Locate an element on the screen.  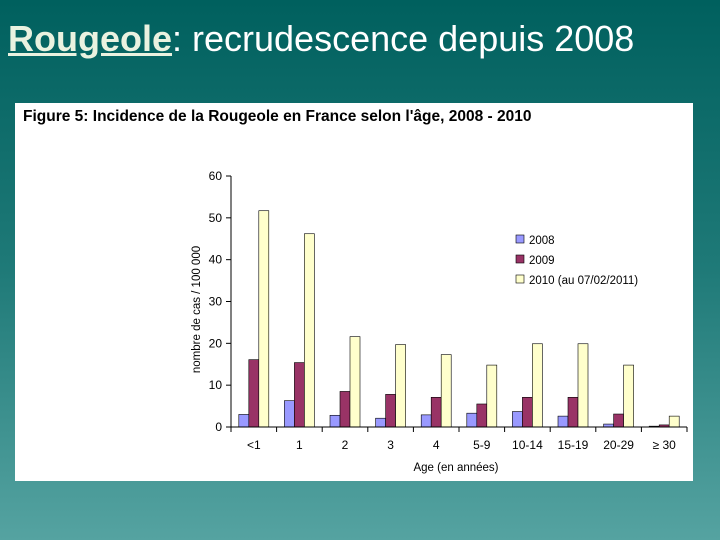
y-tick-label: 50 is located at coordinates (216, 218).